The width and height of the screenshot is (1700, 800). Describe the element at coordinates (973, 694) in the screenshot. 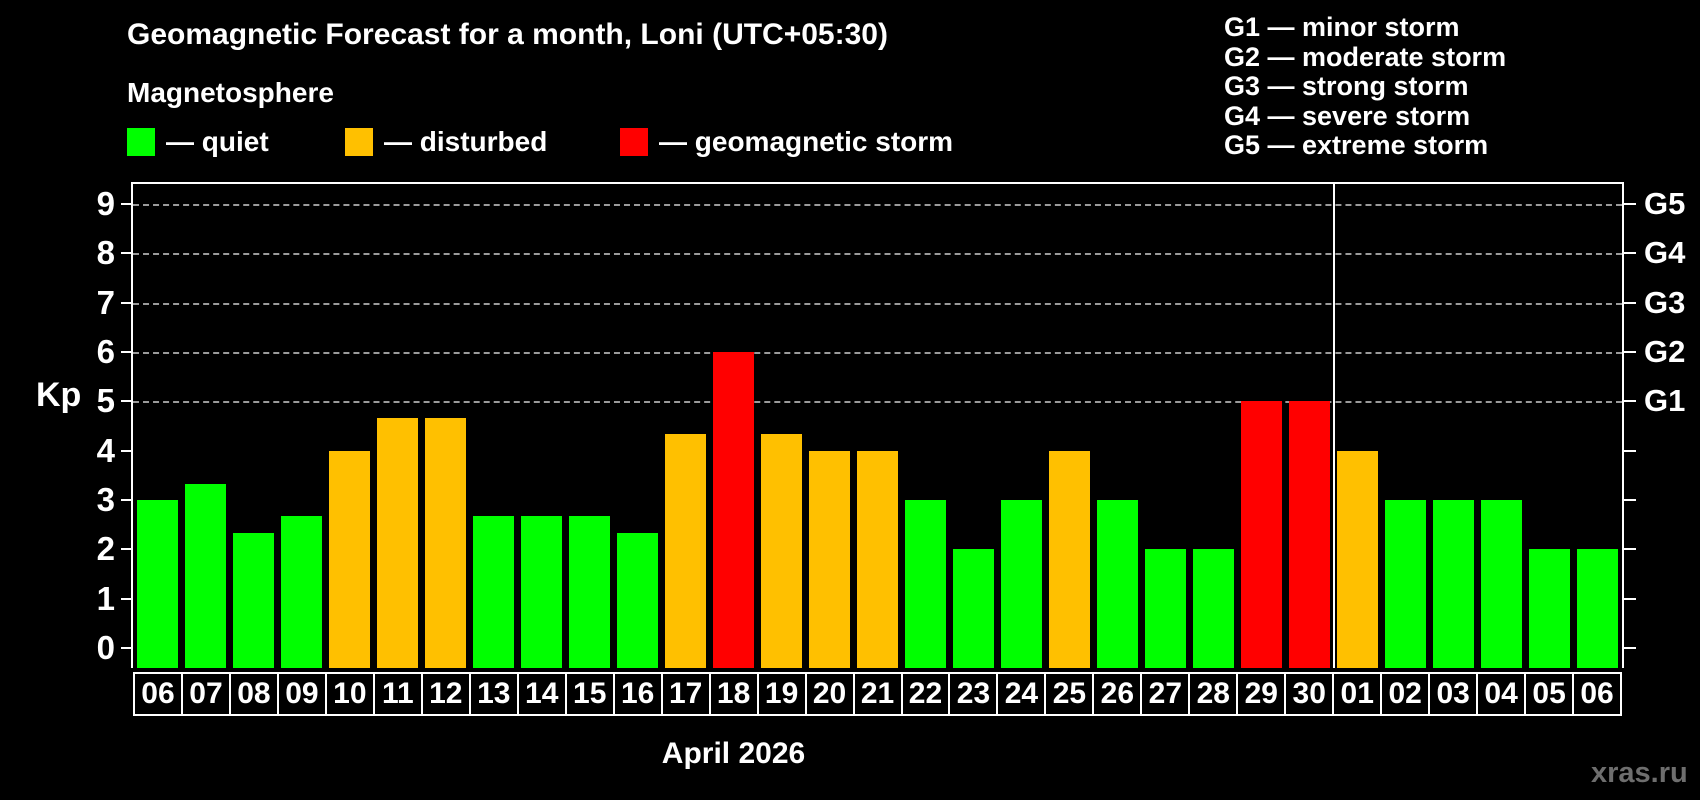

I see `date-cell-23-17: 23` at that location.